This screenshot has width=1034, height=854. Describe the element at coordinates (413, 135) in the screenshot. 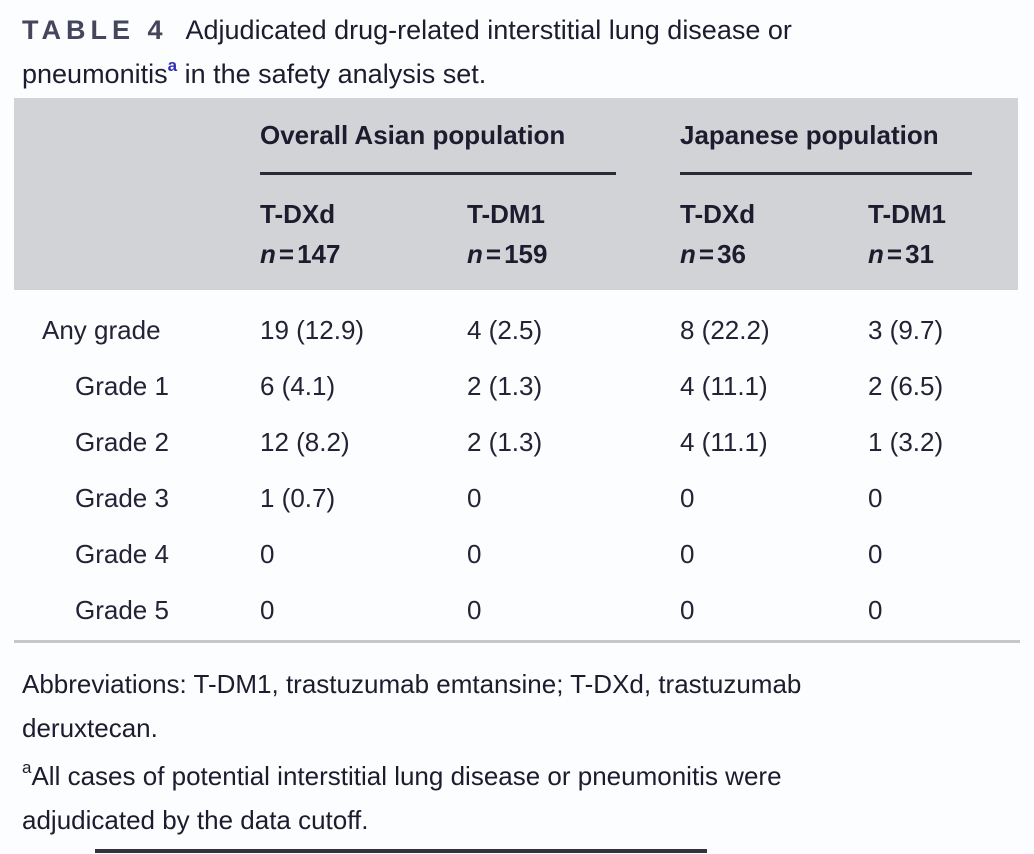

I see `column-group-overall-asian: Overall Asian population` at that location.